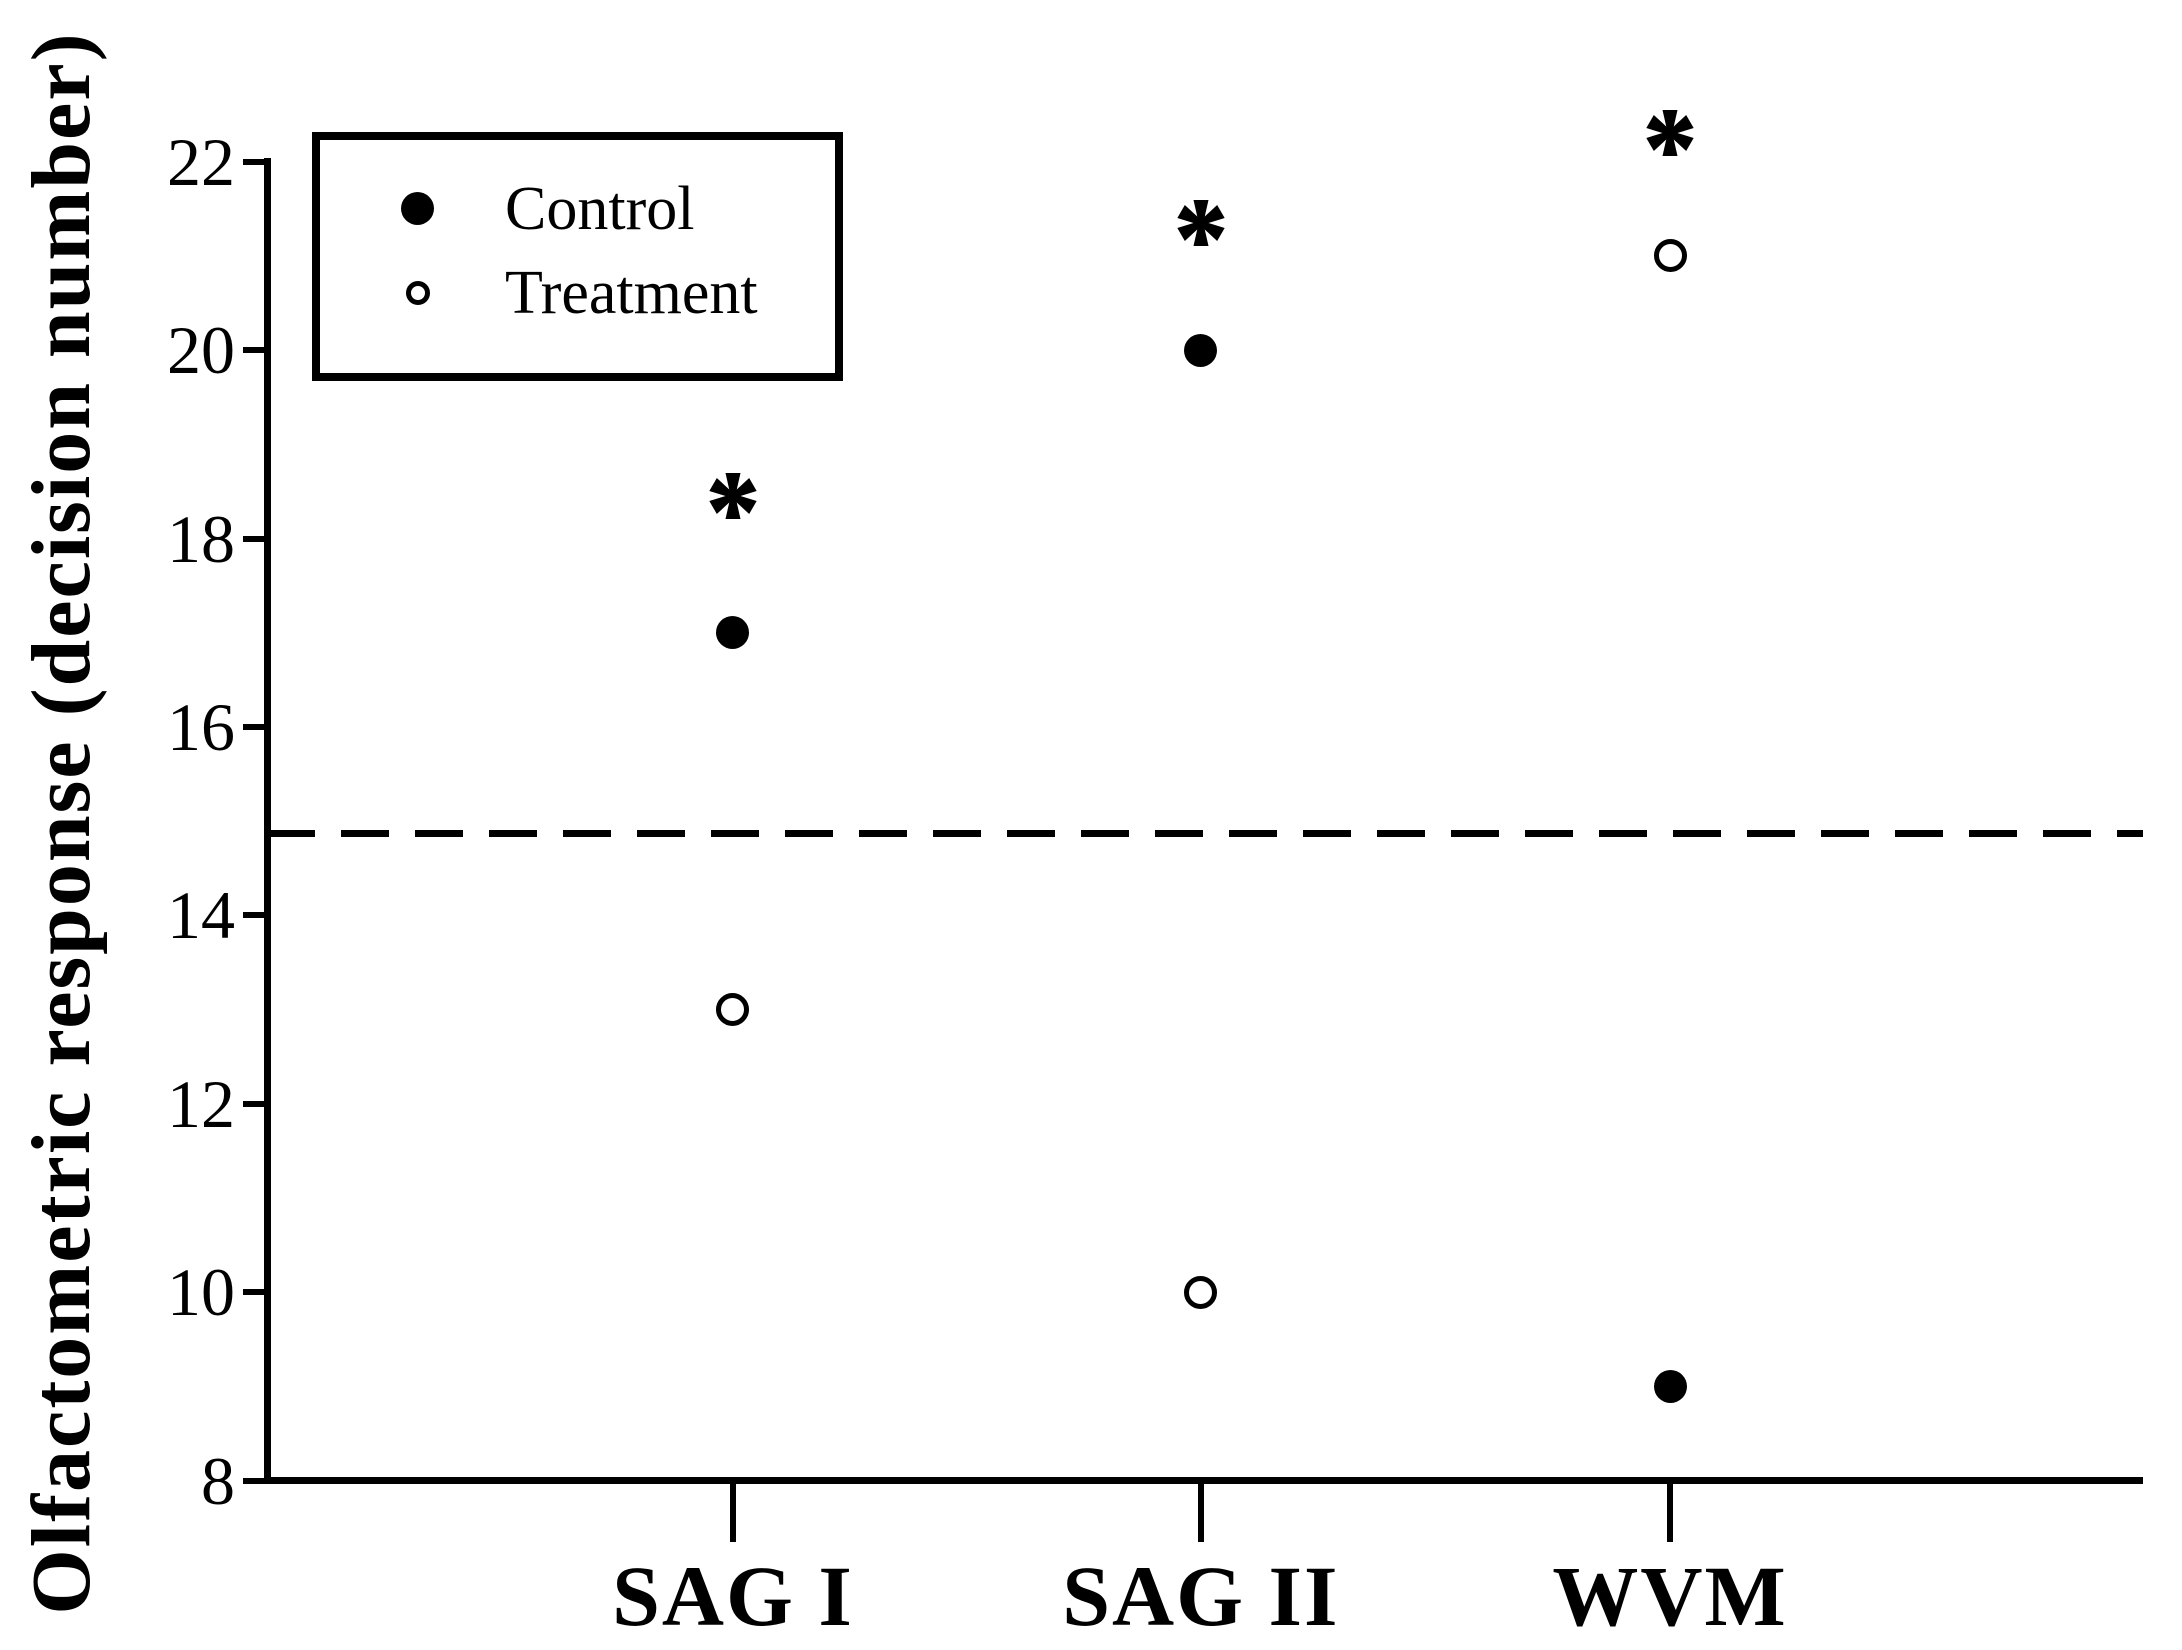  What do you see at coordinates (1203, 1480) in the screenshot?
I see `x-axis-spine` at bounding box center [1203, 1480].